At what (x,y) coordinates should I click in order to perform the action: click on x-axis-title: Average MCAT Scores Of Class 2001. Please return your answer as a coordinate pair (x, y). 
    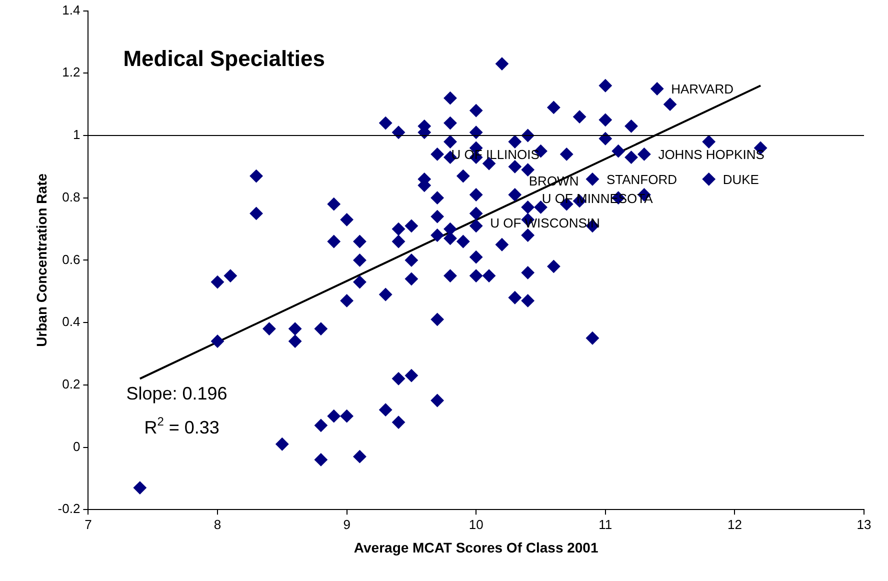
    Looking at the image, I should click on (476, 547).